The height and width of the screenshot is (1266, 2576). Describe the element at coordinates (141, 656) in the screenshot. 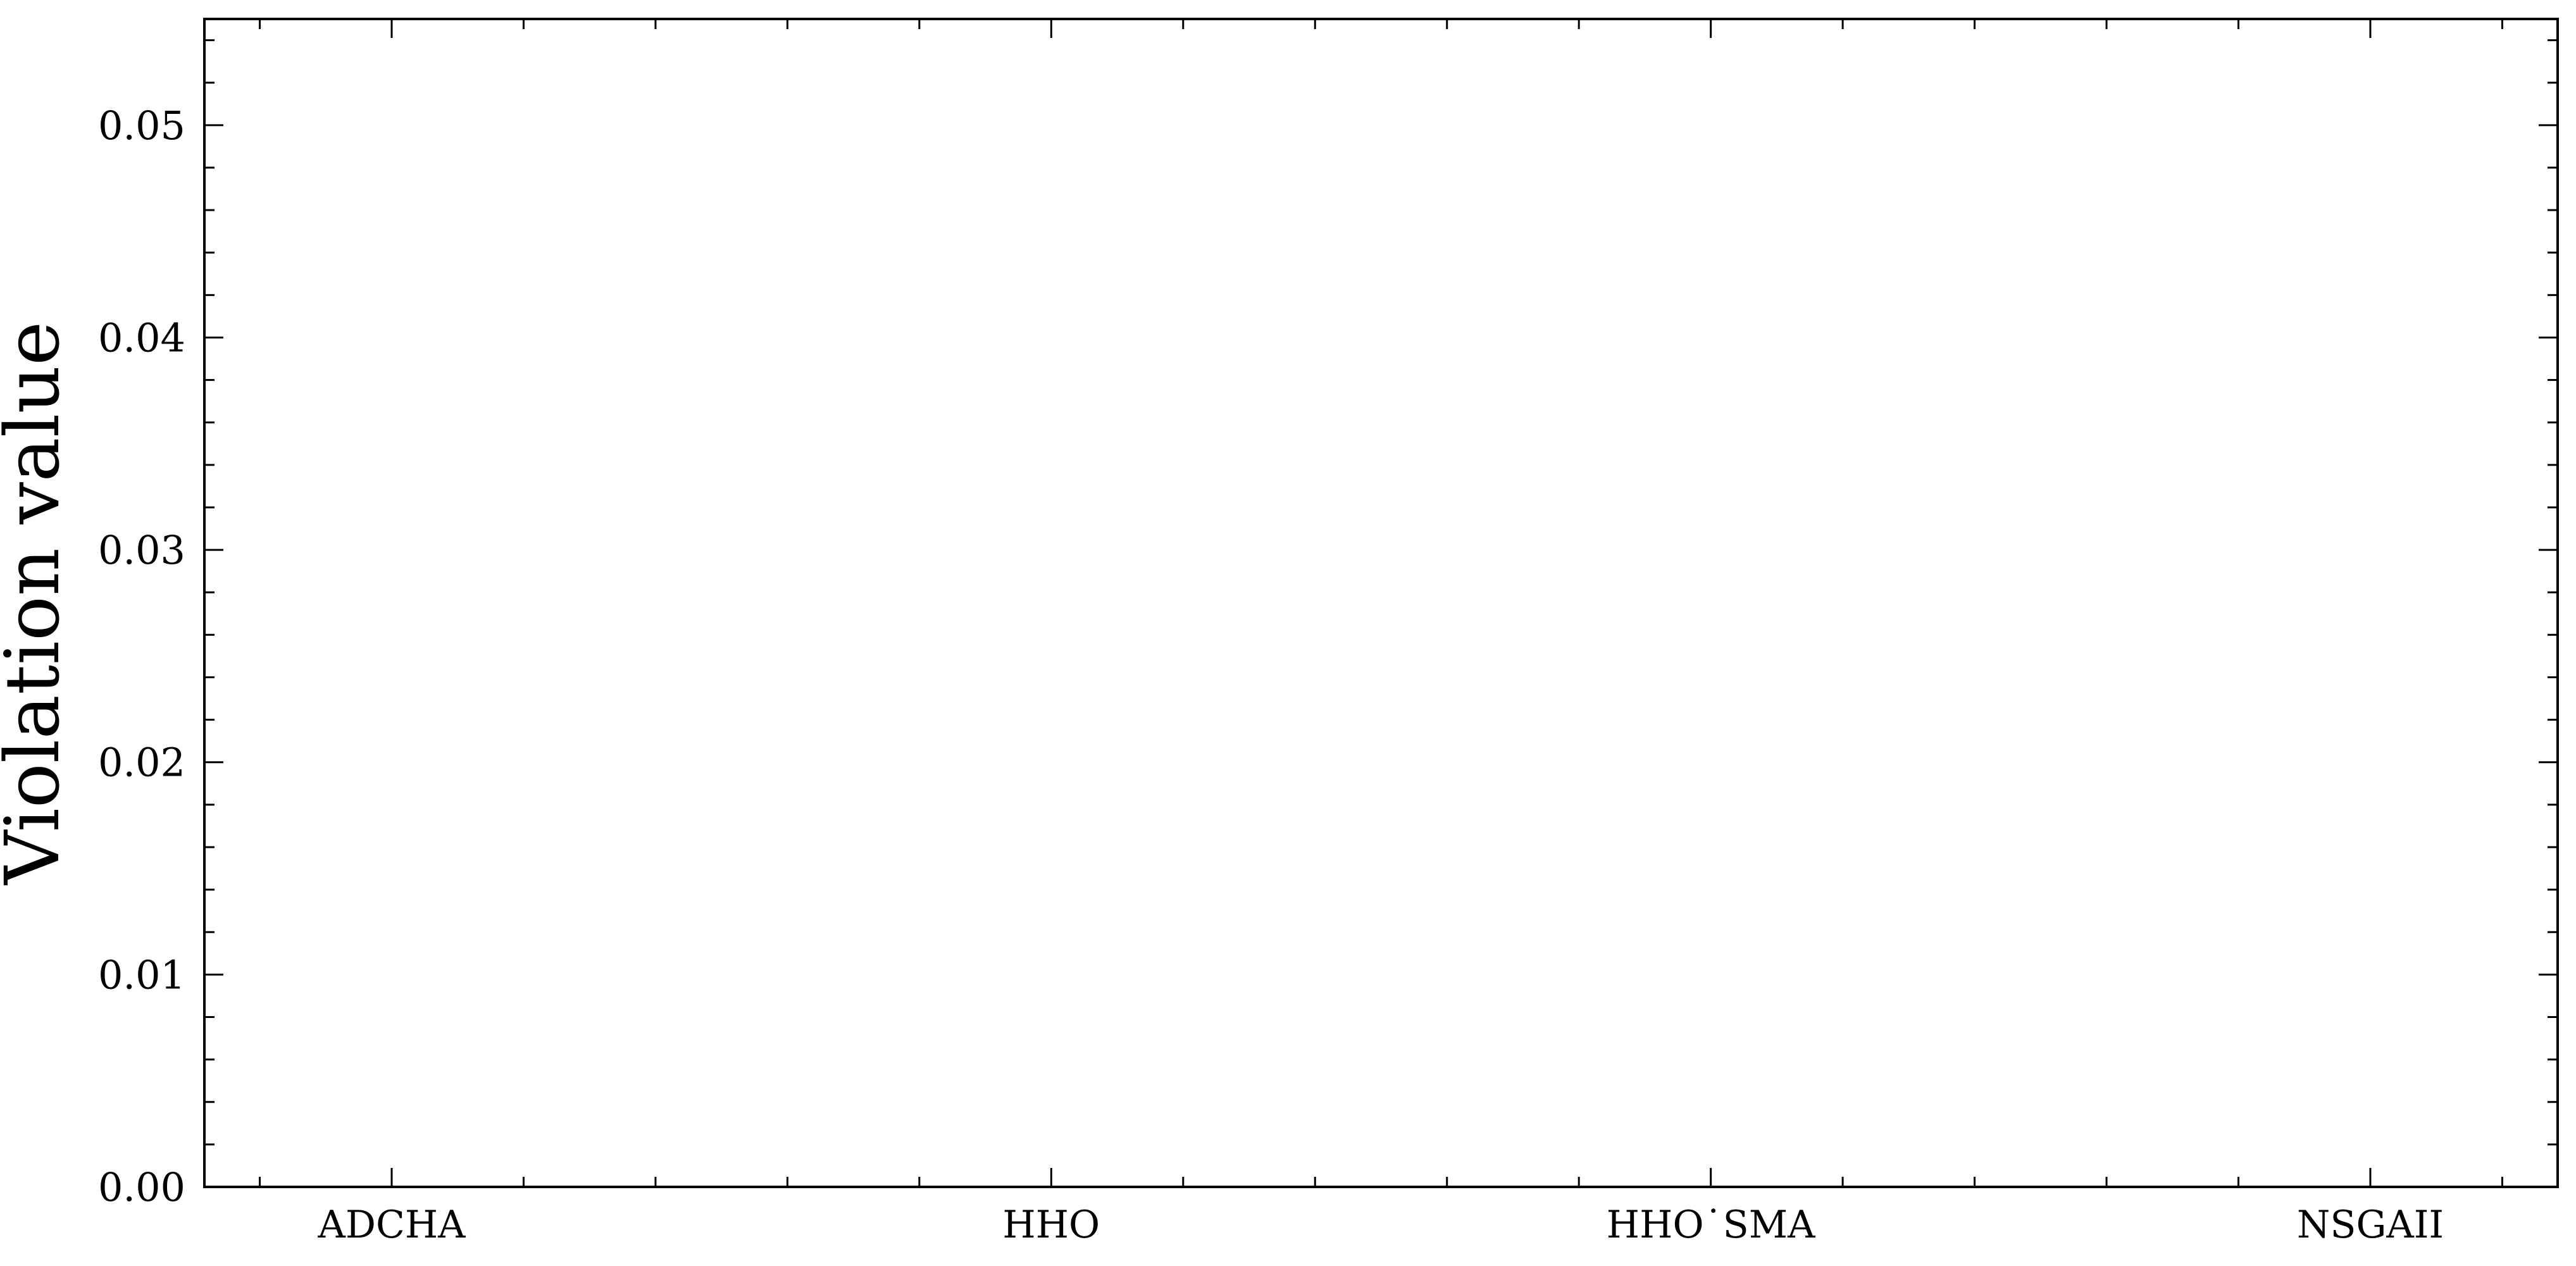

I see `y-tick-labels: 0.00 0.01 0.02 0.03 0.04 0.05` at that location.